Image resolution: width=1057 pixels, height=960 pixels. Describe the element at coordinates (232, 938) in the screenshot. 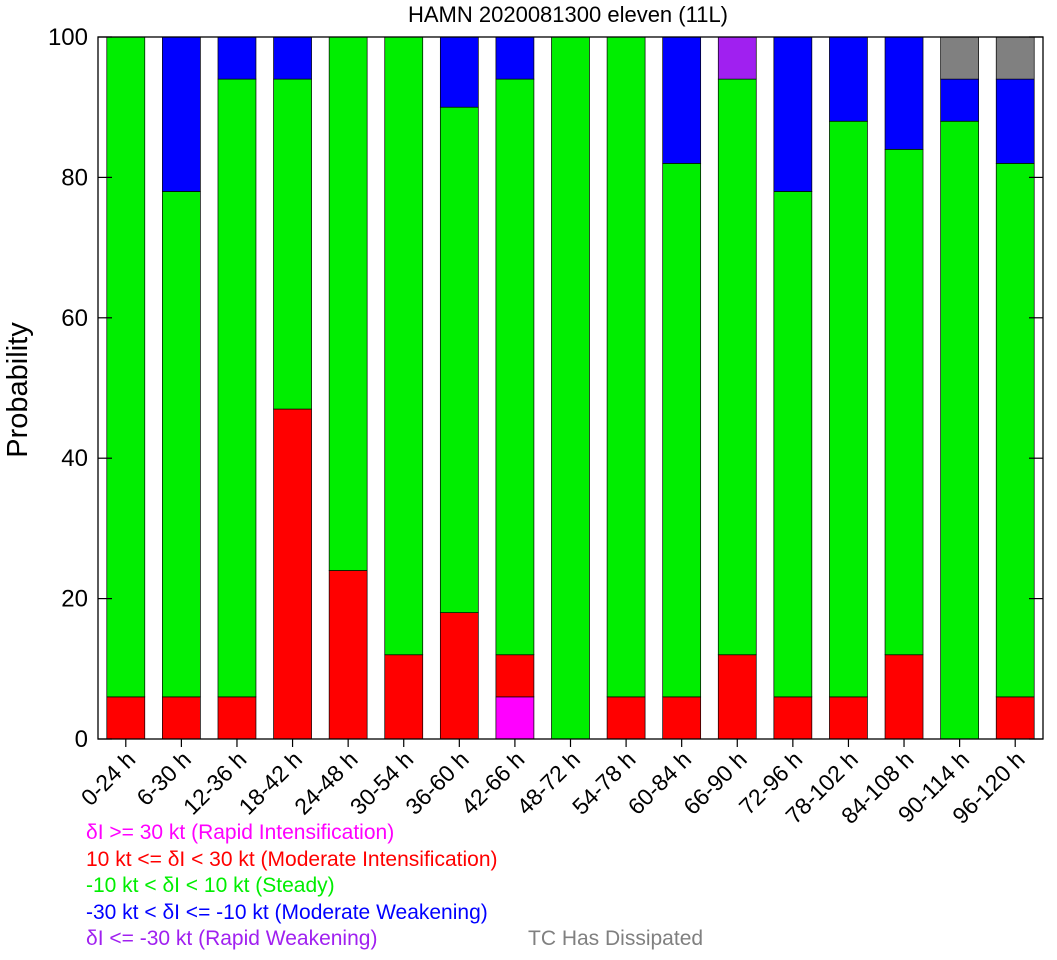

I see `legend-entry-4: δI <= -30 kt (Rapid Weakening)` at that location.